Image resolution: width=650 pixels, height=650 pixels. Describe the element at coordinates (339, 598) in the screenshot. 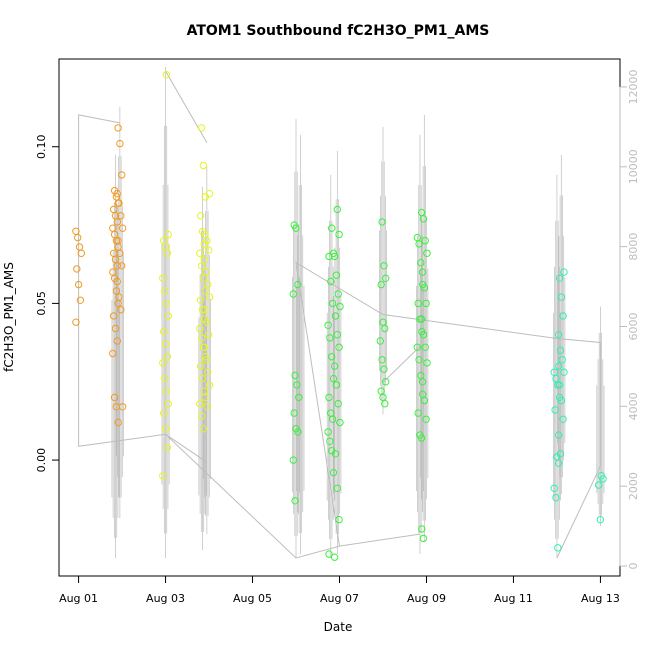

I see `x-tick-label: Aug 07` at that location.